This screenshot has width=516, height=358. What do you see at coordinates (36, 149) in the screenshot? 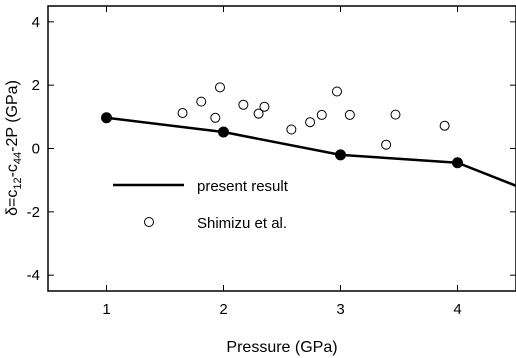
I see `y-tick-label: 0` at bounding box center [36, 149].